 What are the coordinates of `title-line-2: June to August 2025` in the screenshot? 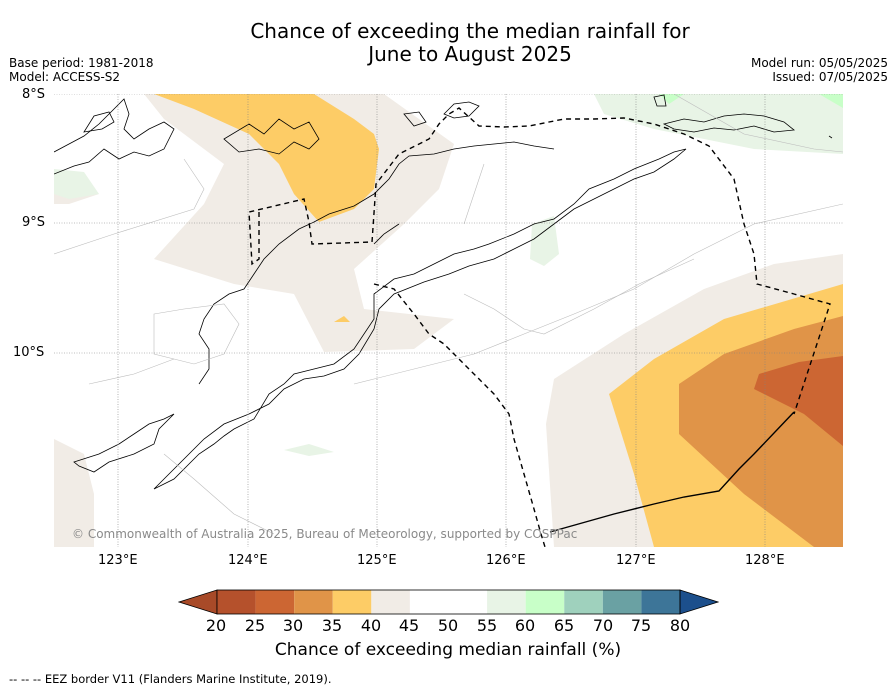 It's located at (470, 54).